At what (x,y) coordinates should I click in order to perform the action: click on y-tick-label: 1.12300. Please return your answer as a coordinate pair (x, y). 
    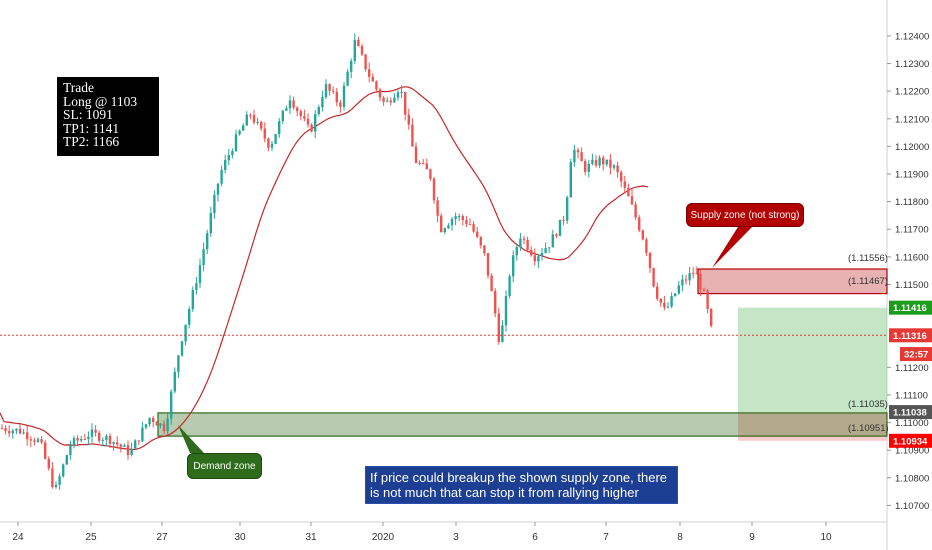
    Looking at the image, I should click on (912, 64).